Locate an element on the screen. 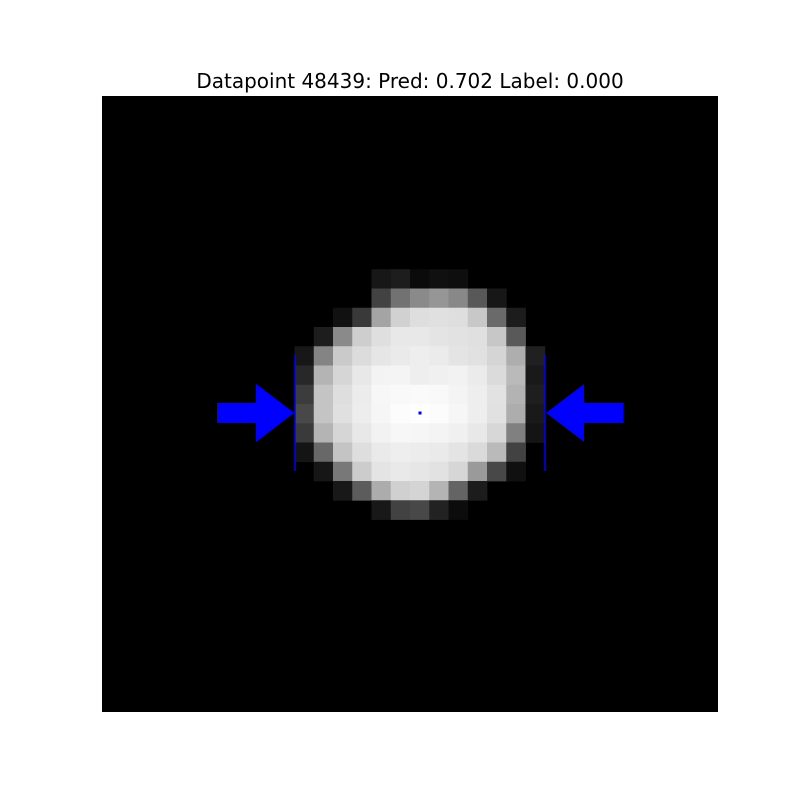  annotations is located at coordinates (420, 413).